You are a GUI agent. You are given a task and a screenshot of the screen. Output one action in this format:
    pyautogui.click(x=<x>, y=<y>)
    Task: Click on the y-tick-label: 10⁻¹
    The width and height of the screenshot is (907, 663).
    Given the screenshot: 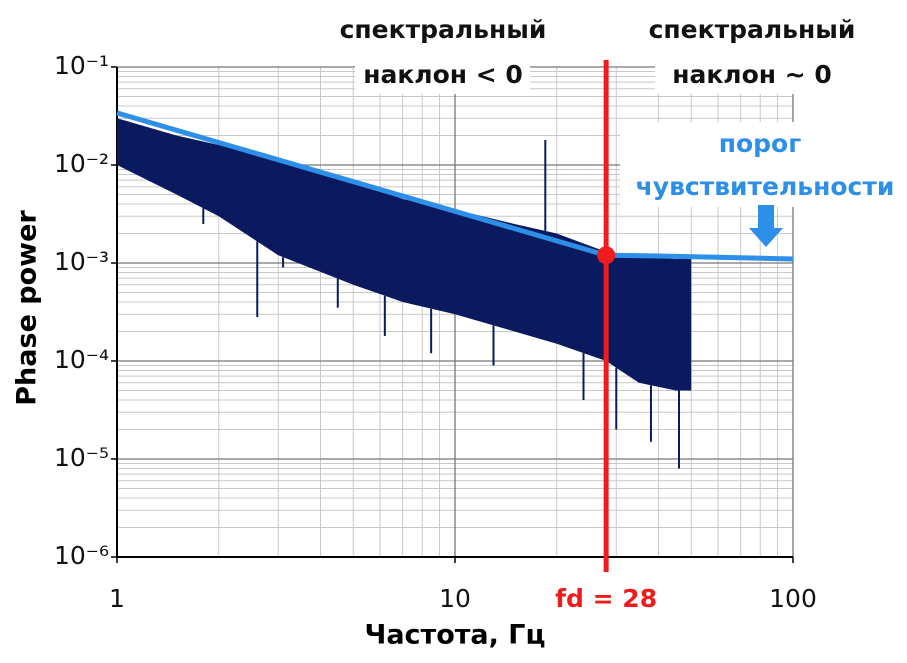 What is the action you would take?
    pyautogui.click(x=81, y=65)
    